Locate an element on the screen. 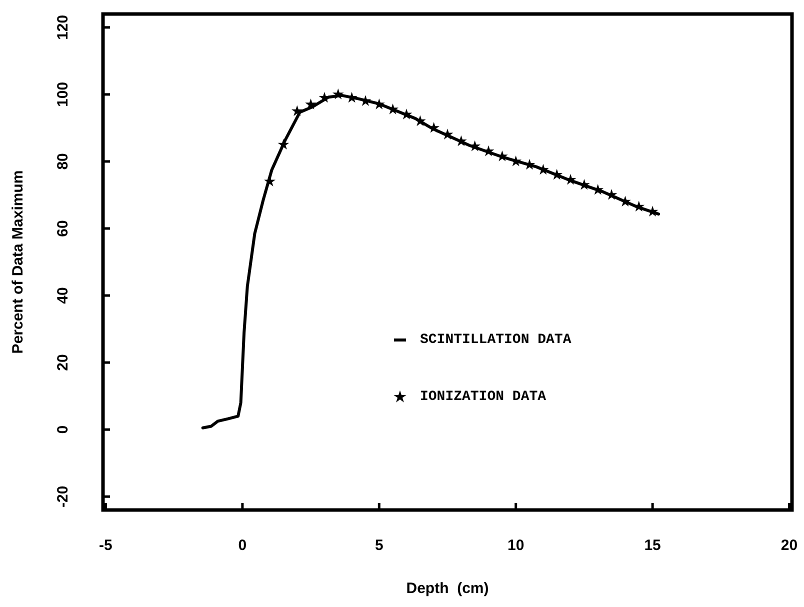 The image size is (804, 607). x-tick-label: 0 is located at coordinates (242, 545).